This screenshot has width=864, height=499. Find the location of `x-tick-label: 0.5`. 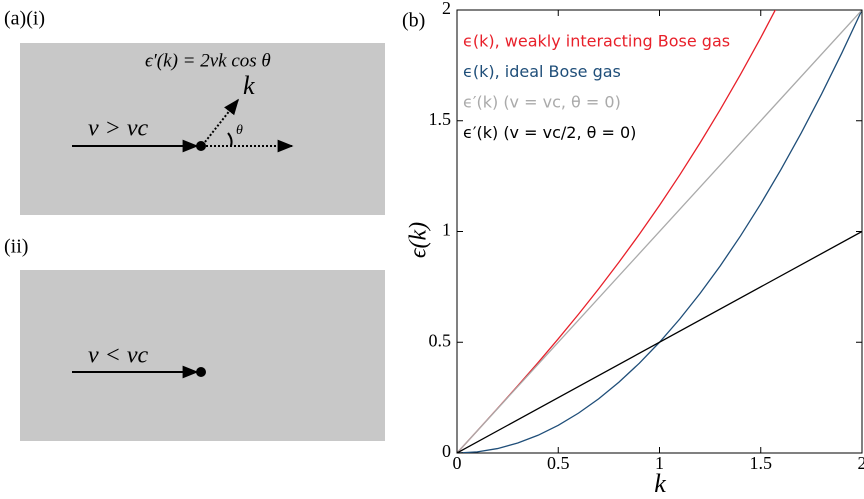

x-tick-label: 0.5 is located at coordinates (558, 463).